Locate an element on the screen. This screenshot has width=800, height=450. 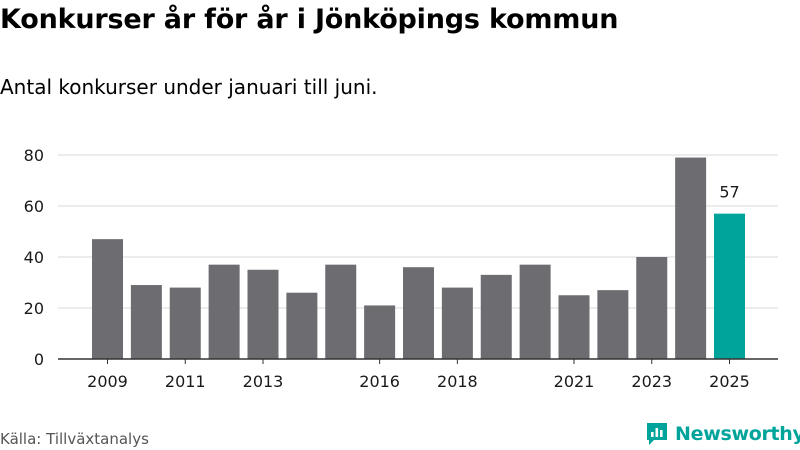
bar-2014 is located at coordinates (302, 325).